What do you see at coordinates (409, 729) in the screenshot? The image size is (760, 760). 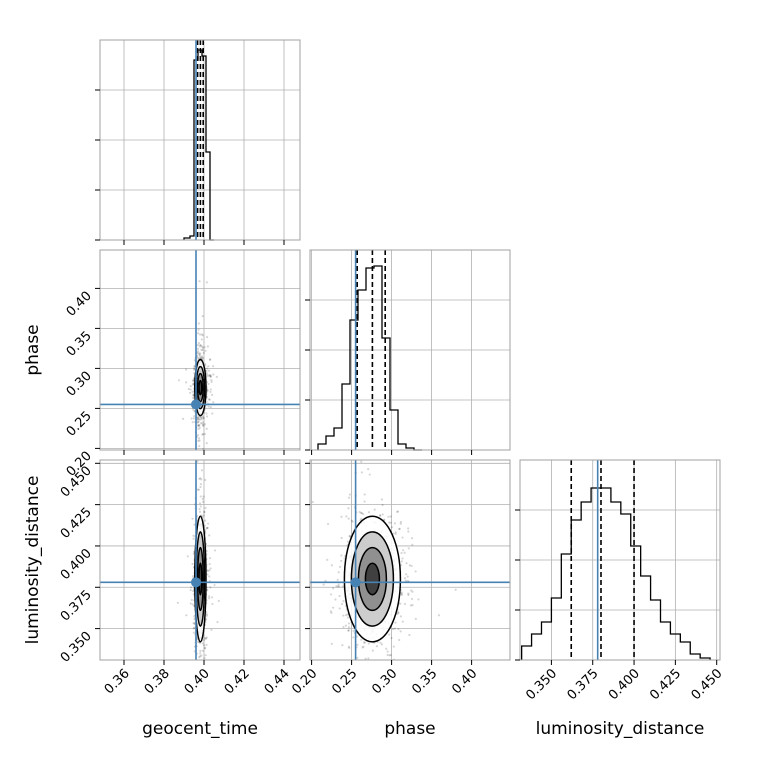 I see `x-axis-label-phase: phase` at bounding box center [409, 729].